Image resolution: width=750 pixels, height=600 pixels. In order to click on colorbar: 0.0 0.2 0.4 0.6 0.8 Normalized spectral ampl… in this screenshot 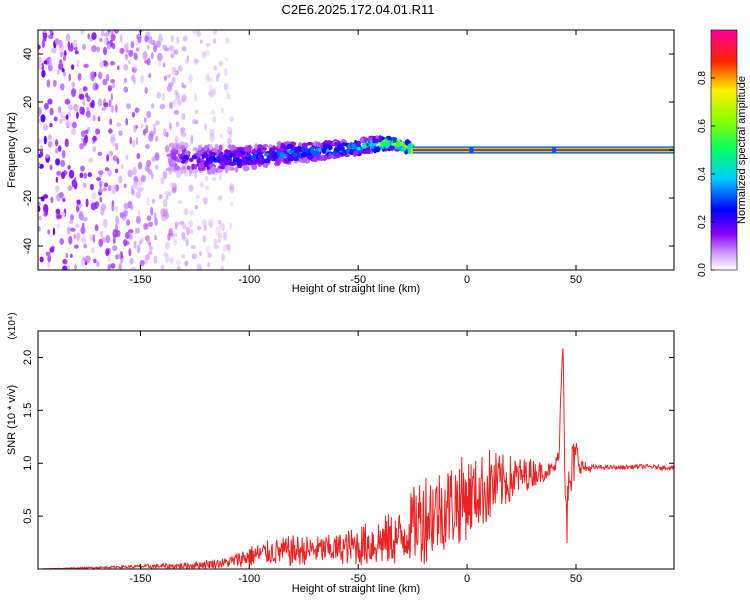, I will do `click(722, 153)`.